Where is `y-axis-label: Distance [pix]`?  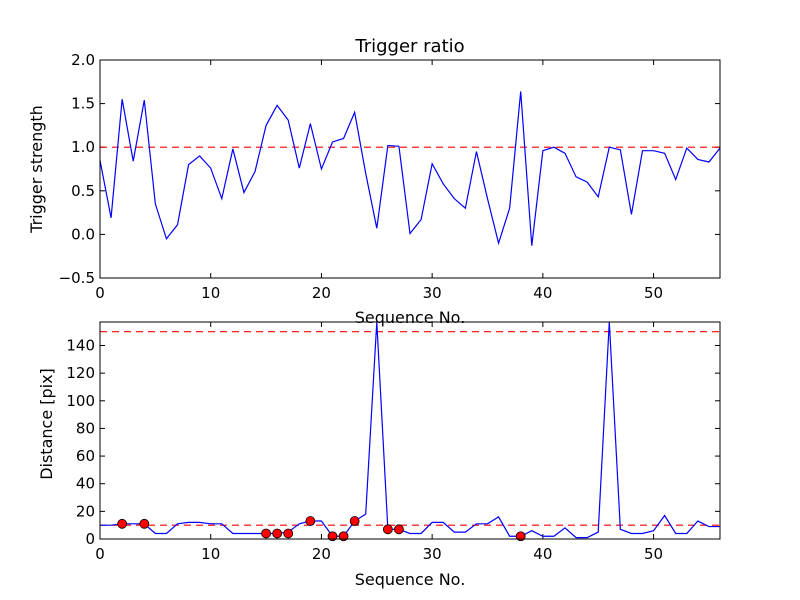
y-axis-label: Distance [pix] is located at coordinates (46, 424).